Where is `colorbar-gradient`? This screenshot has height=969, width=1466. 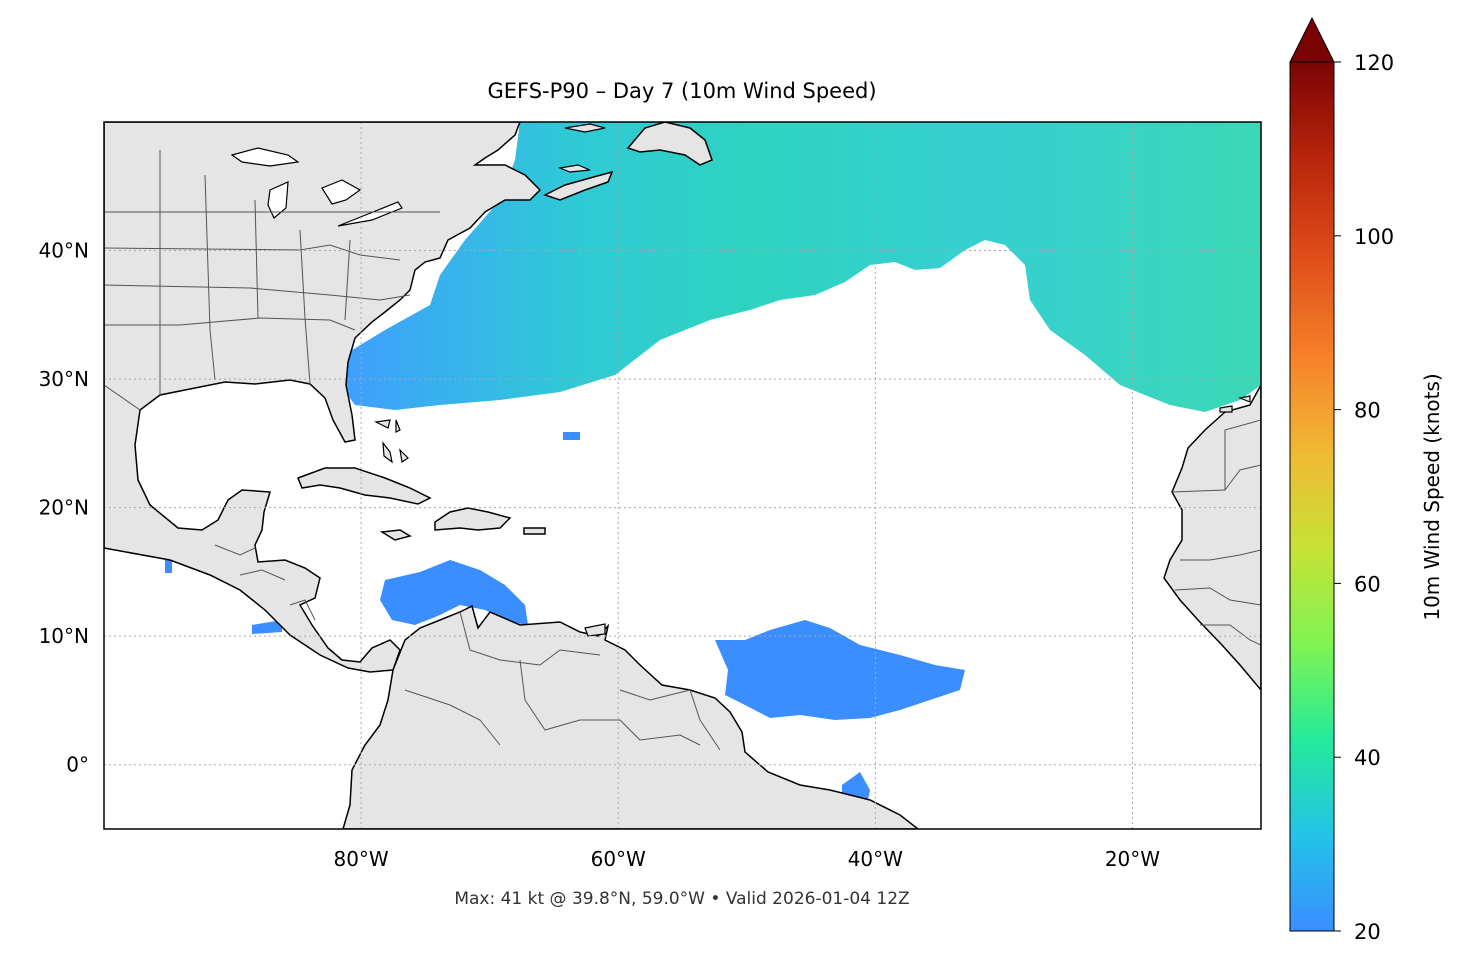
colorbar-gradient is located at coordinates (1312, 496).